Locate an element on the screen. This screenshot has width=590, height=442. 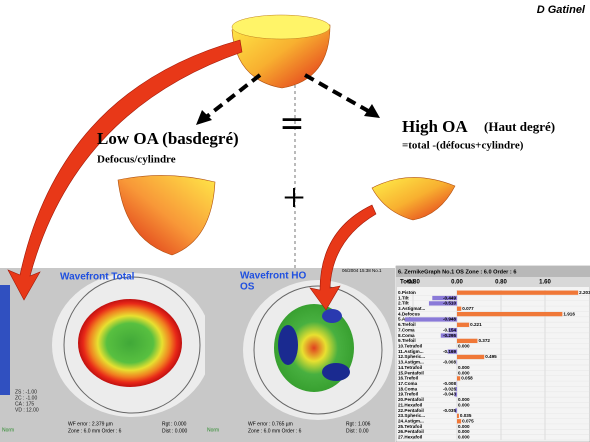
value-label: -0.043 is located at coordinates (449, 394).